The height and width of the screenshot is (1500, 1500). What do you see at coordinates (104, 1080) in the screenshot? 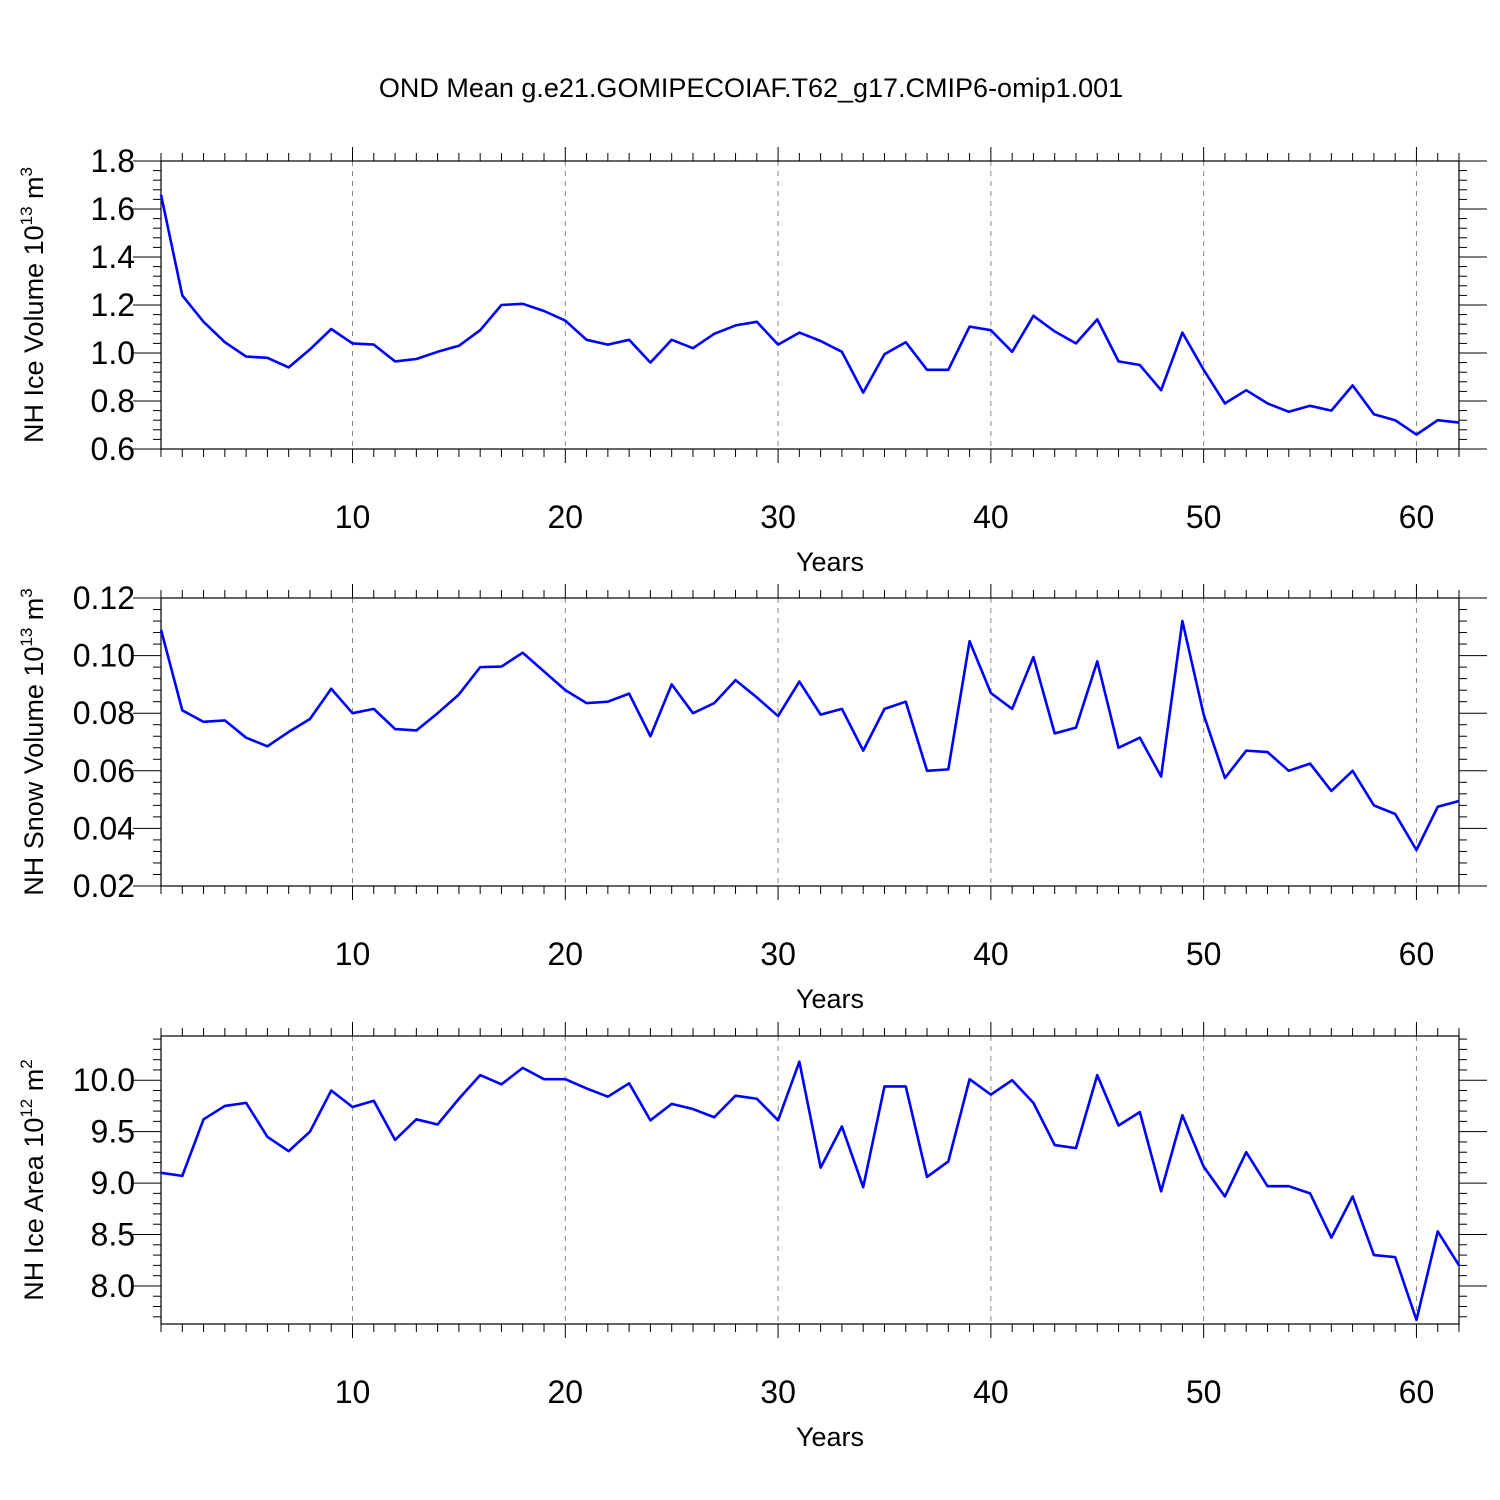
I see `y-tick-label: 10.0` at bounding box center [104, 1080].